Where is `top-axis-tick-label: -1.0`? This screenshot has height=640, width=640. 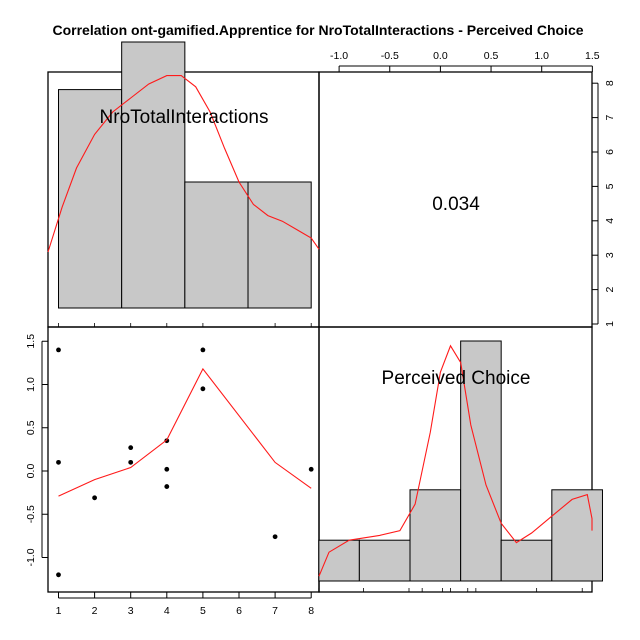 top-axis-tick-label: -1.0 is located at coordinates (339, 56).